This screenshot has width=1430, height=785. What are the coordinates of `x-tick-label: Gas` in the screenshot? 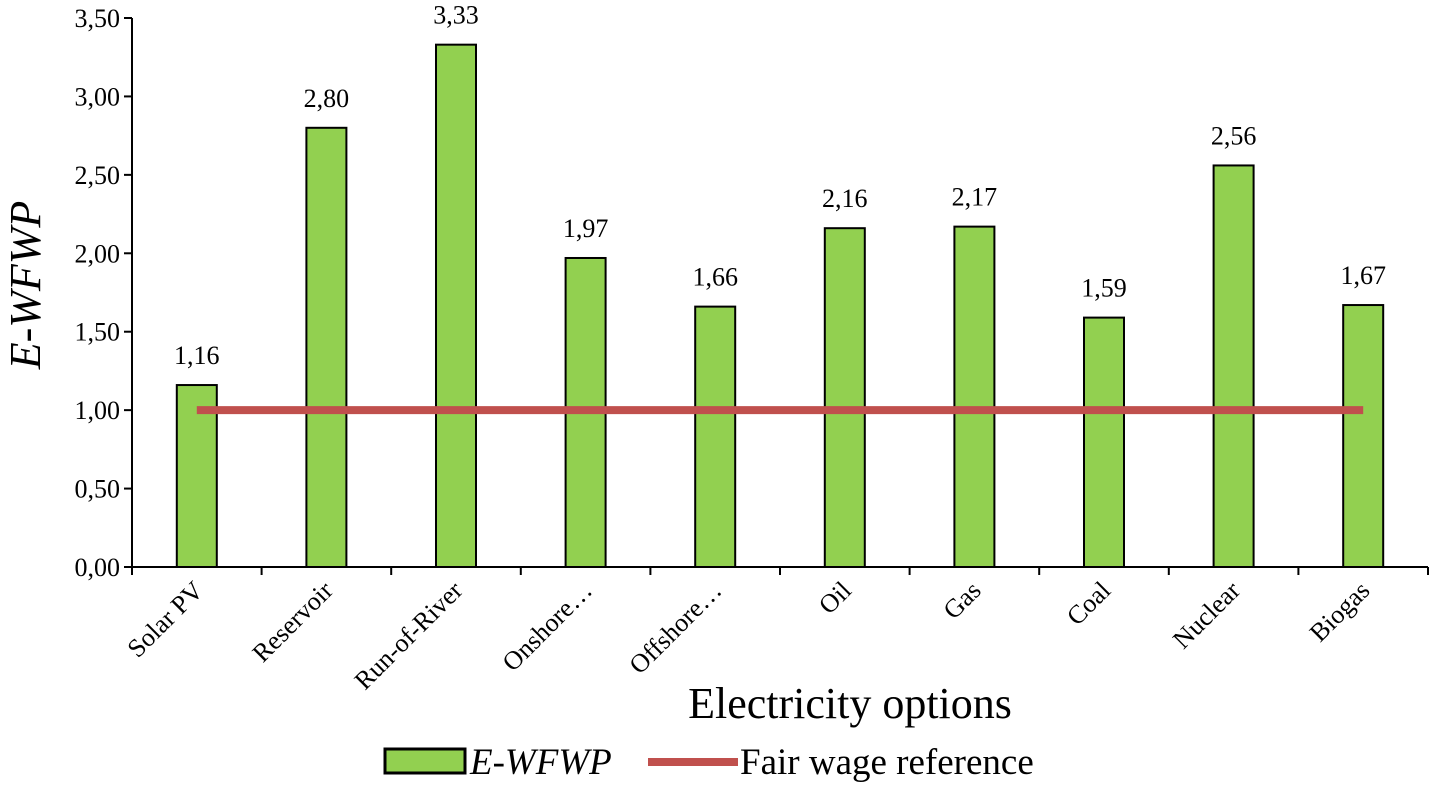 It's located at (962, 600).